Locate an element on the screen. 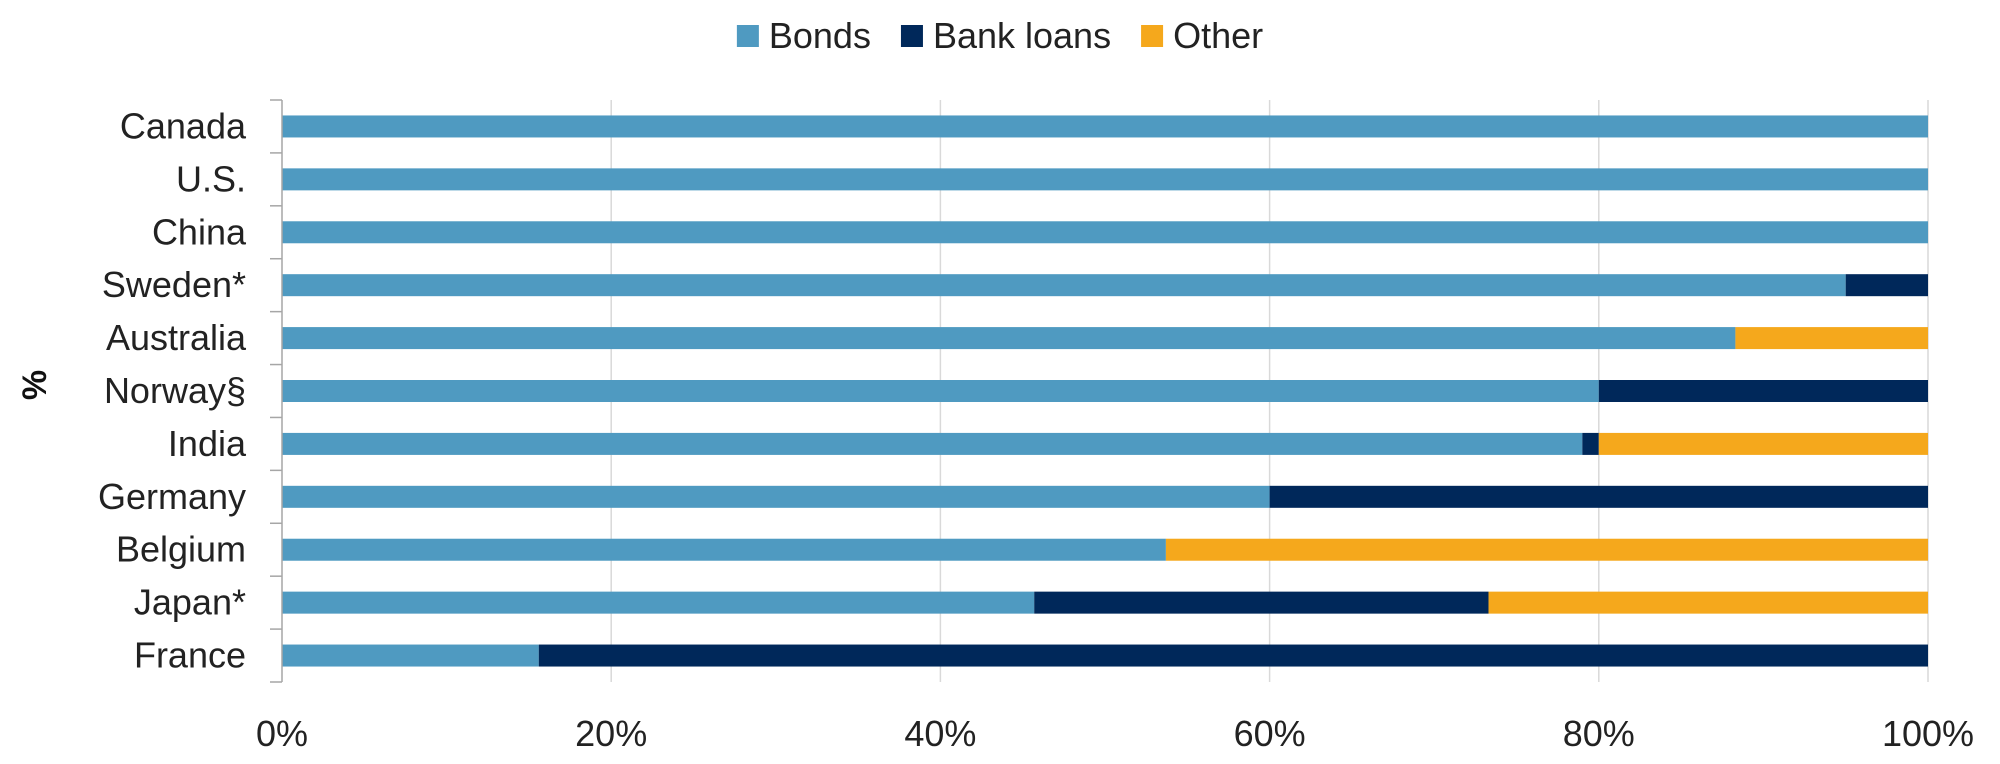 The width and height of the screenshot is (2000, 764). legend-label: Bonds is located at coordinates (820, 35).